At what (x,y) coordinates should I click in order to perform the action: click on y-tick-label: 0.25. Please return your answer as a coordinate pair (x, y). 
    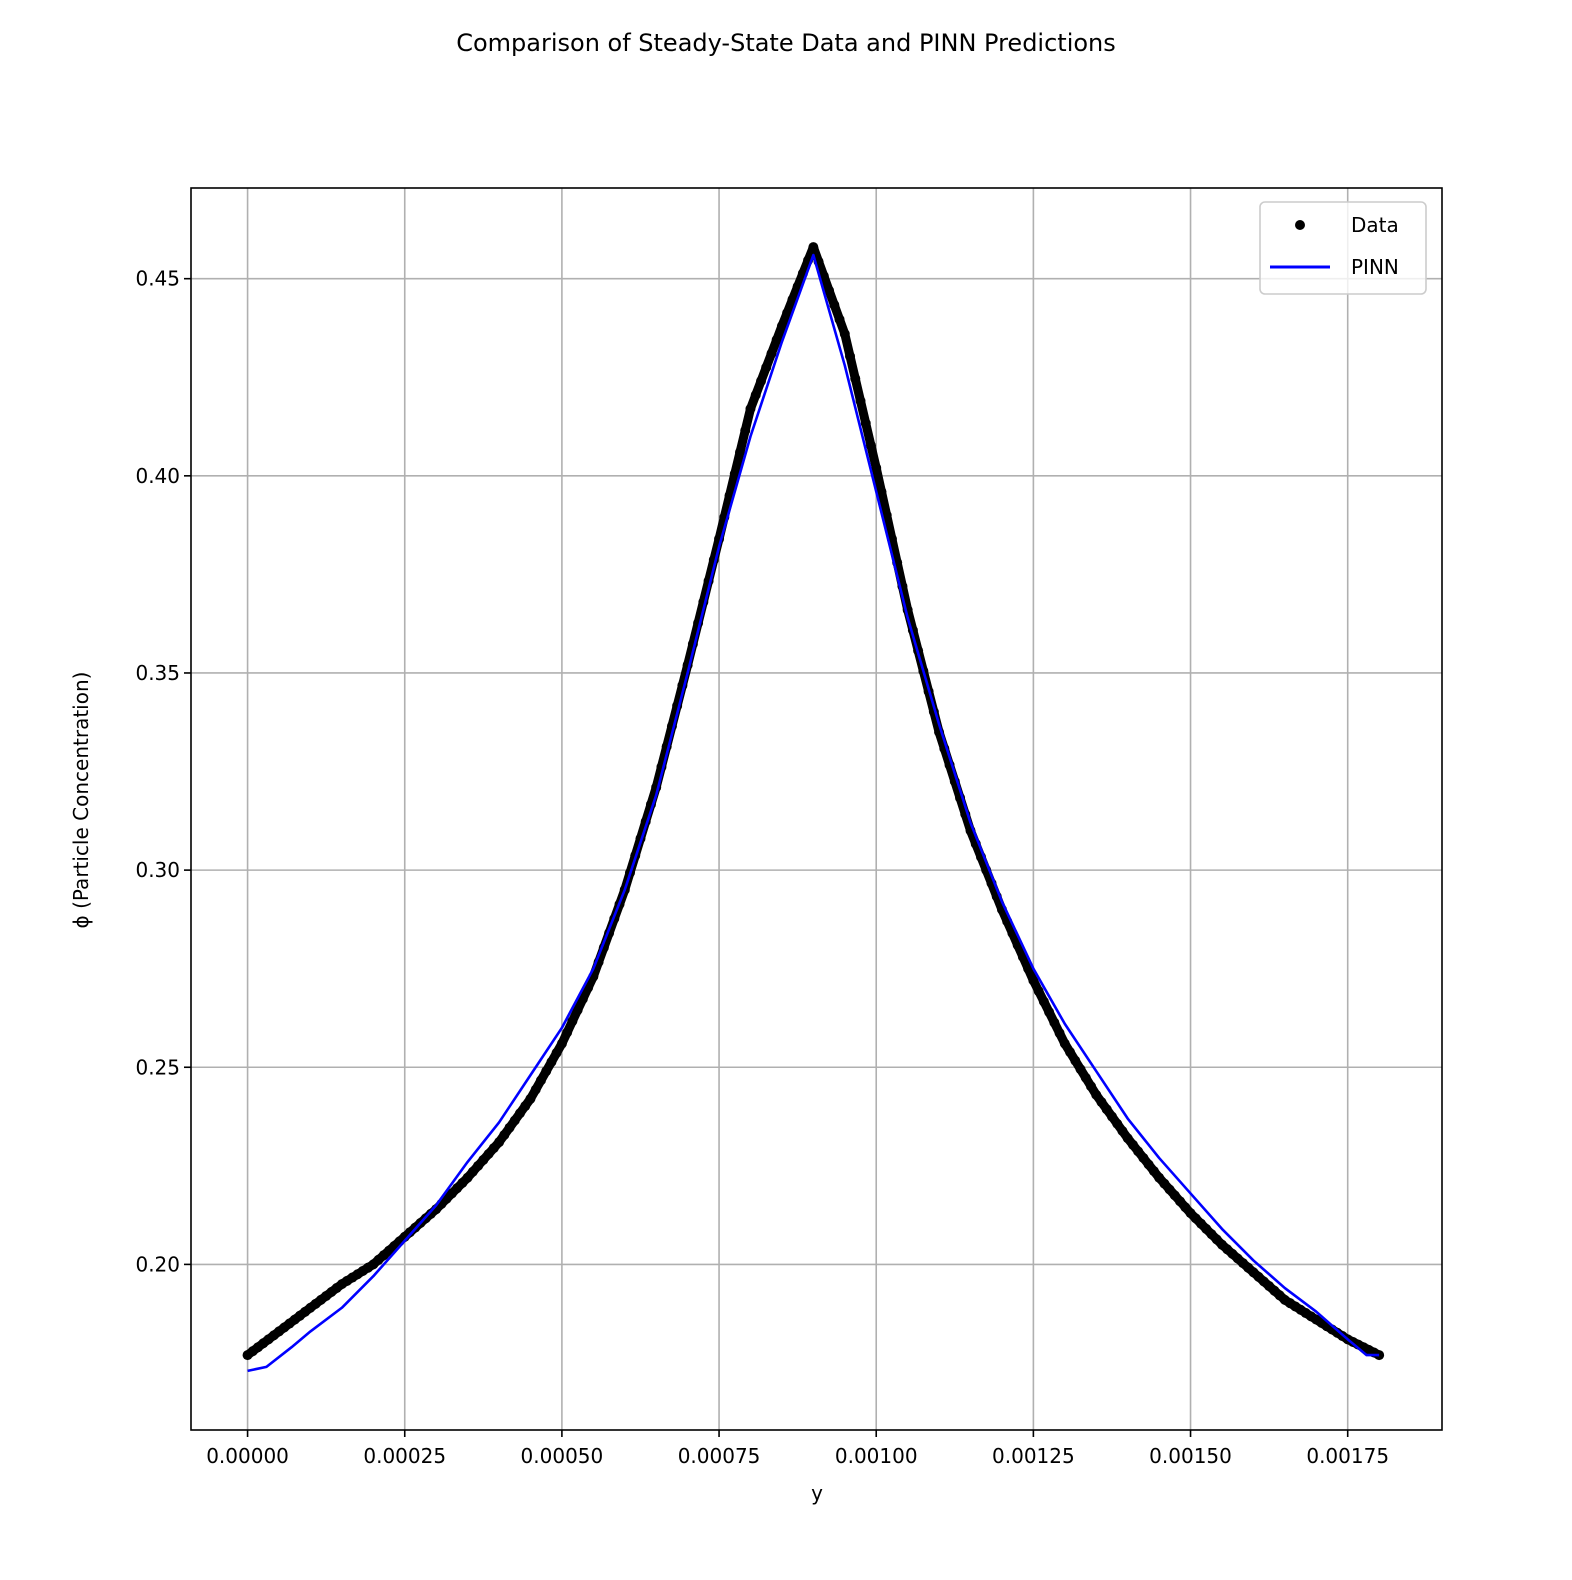
    Looking at the image, I should click on (157, 1067).